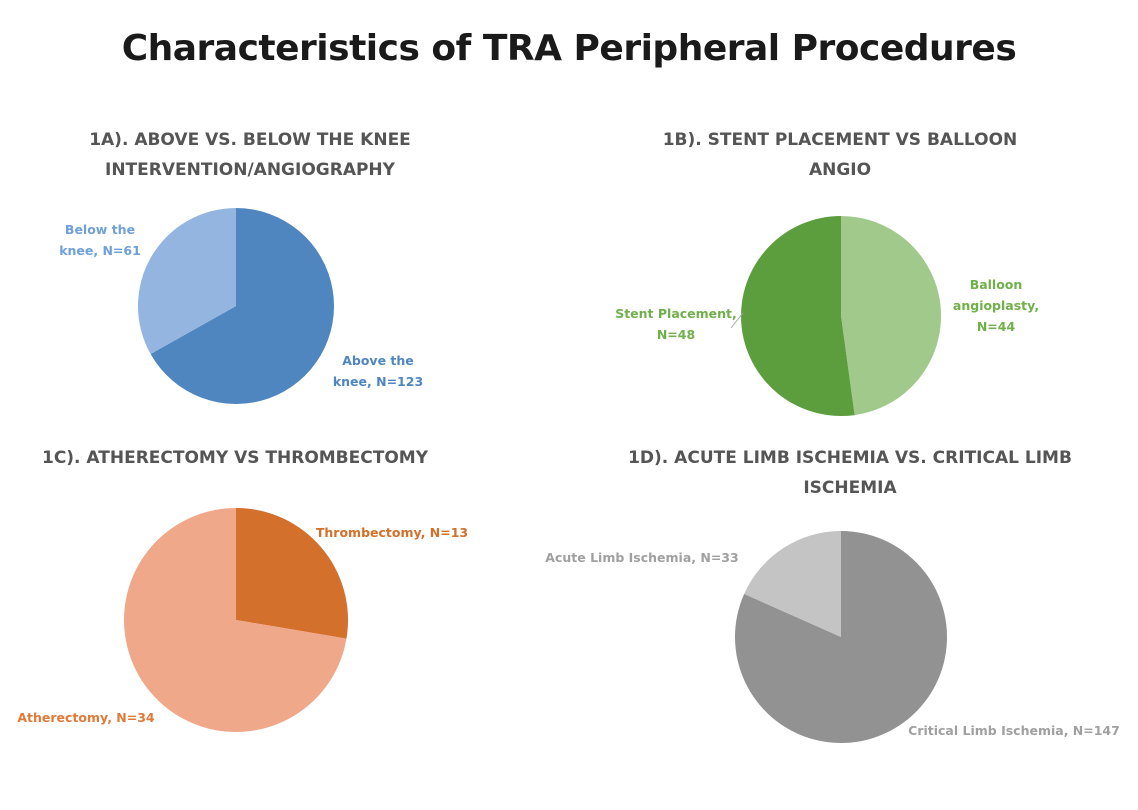 The width and height of the screenshot is (1138, 810). I want to click on pie-slice-critical-limb-ischemia, so click(840, 637).